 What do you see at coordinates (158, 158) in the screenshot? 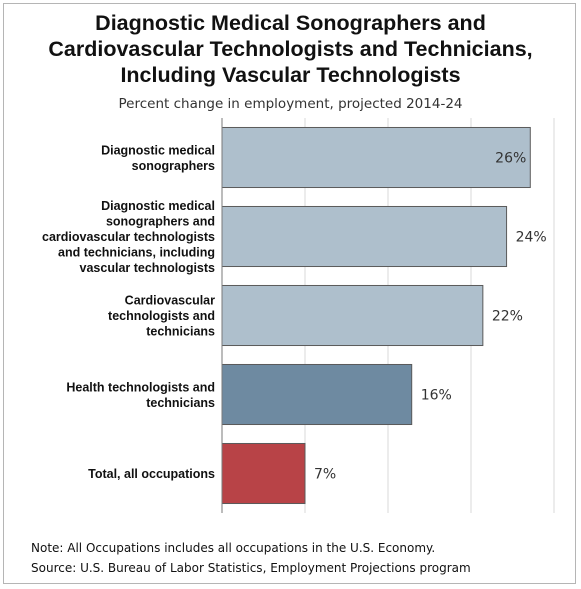
I see `category-label-1: Diagnostic medical sonographers` at bounding box center [158, 158].